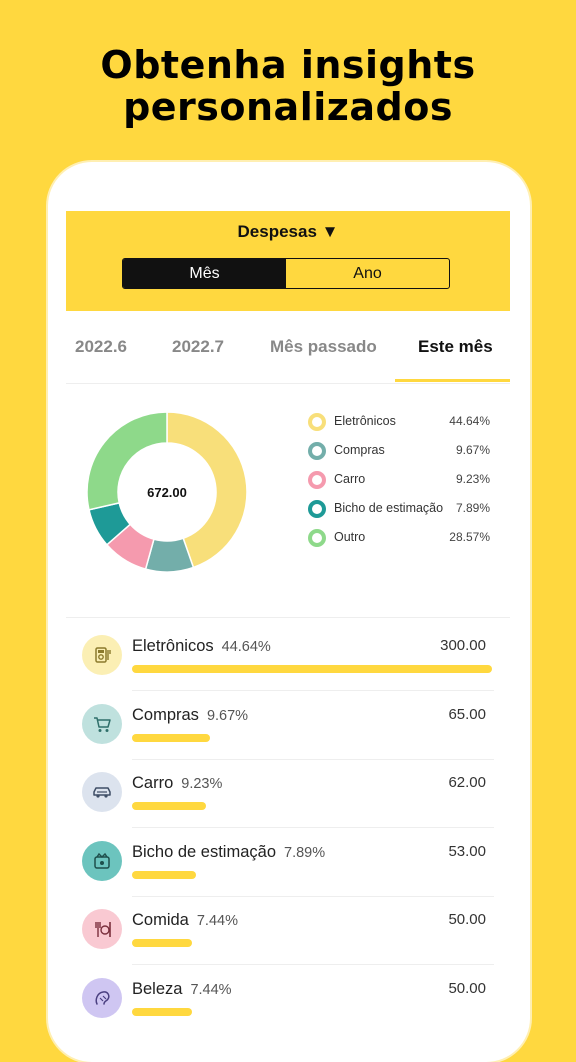 The width and height of the screenshot is (576, 1062). I want to click on expense-donut-chart: 672.00, so click(167, 492).